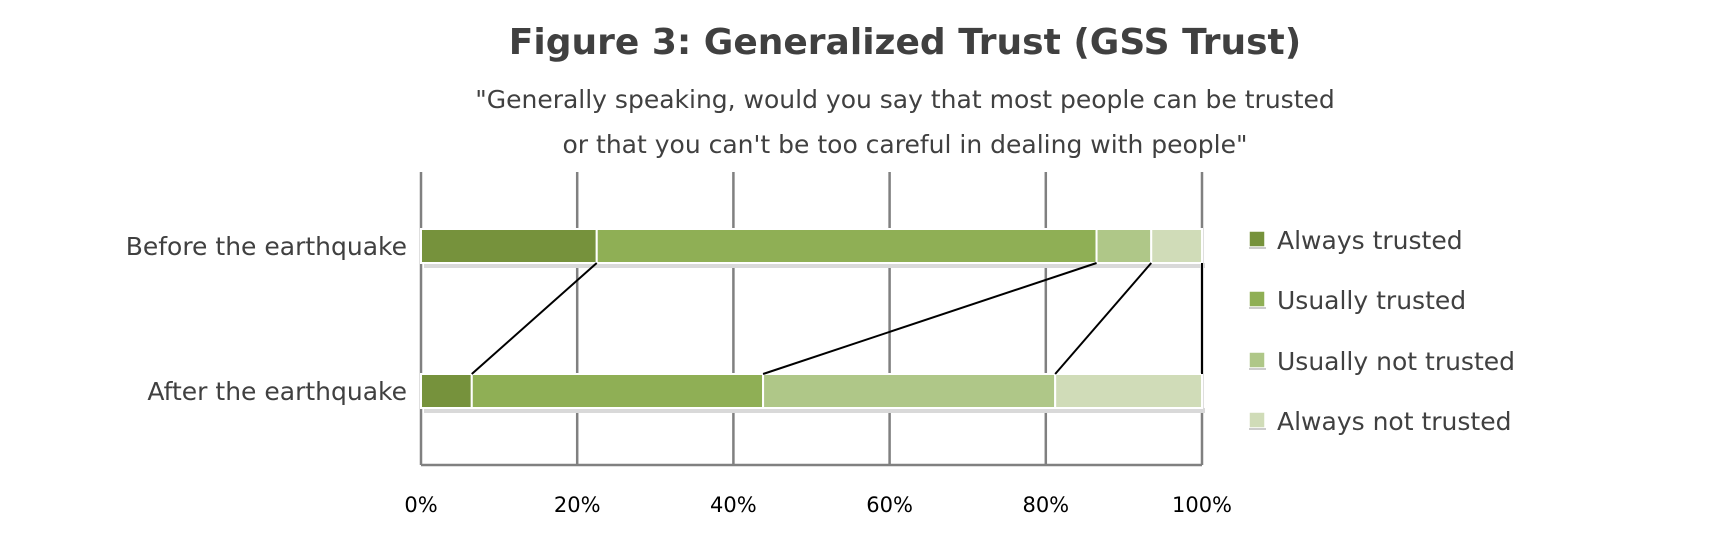 The height and width of the screenshot is (540, 1735). What do you see at coordinates (1370, 240) in the screenshot?
I see `legend-label: Always trusted` at bounding box center [1370, 240].